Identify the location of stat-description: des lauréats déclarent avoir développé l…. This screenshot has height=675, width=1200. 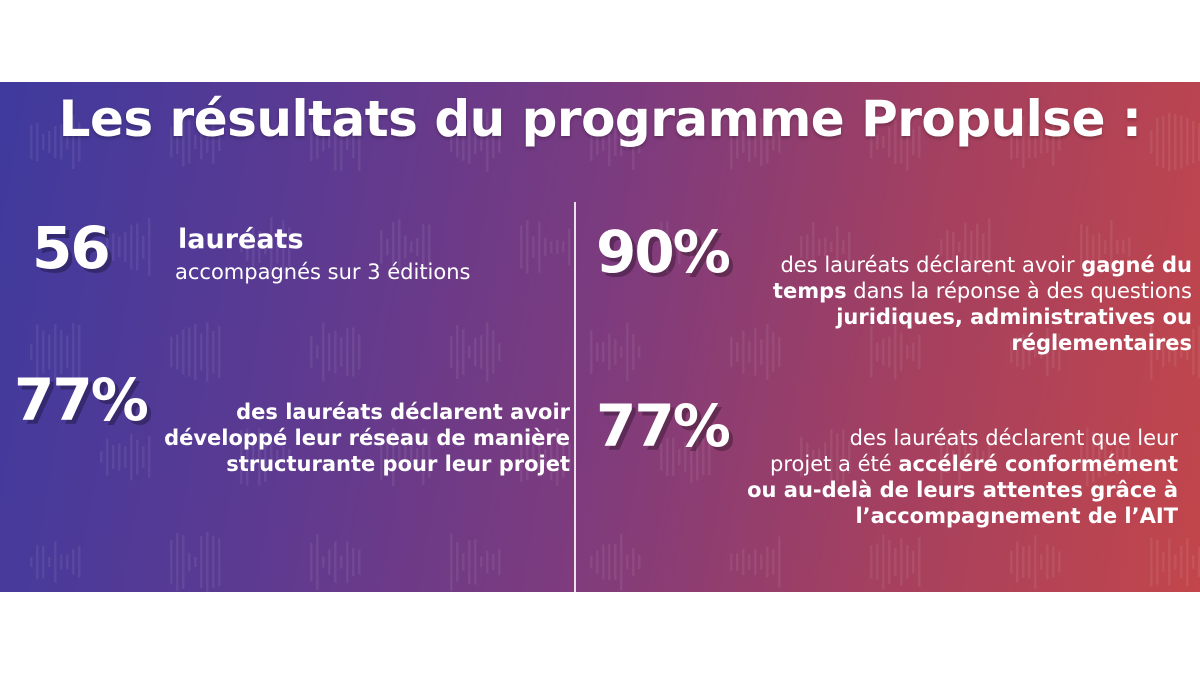
(367, 438).